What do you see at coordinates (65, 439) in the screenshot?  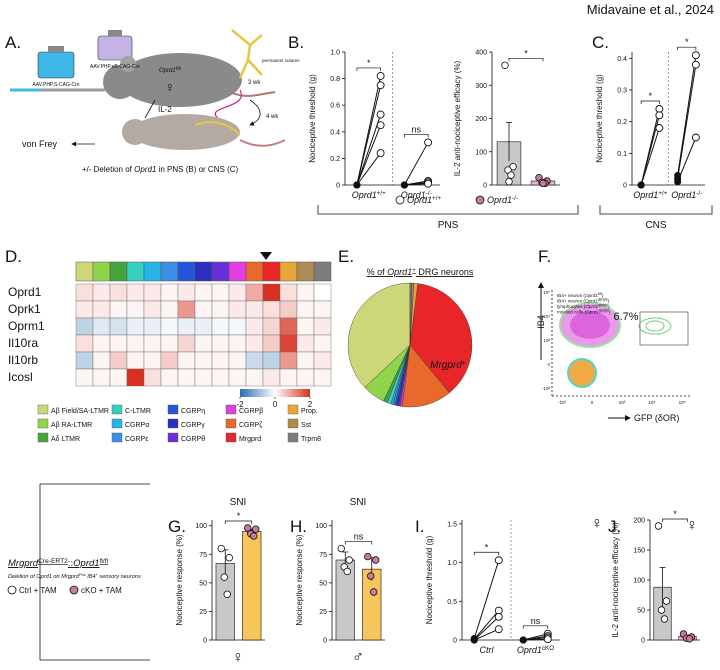 I see `legend-label: Aδ LTMR` at bounding box center [65, 439].